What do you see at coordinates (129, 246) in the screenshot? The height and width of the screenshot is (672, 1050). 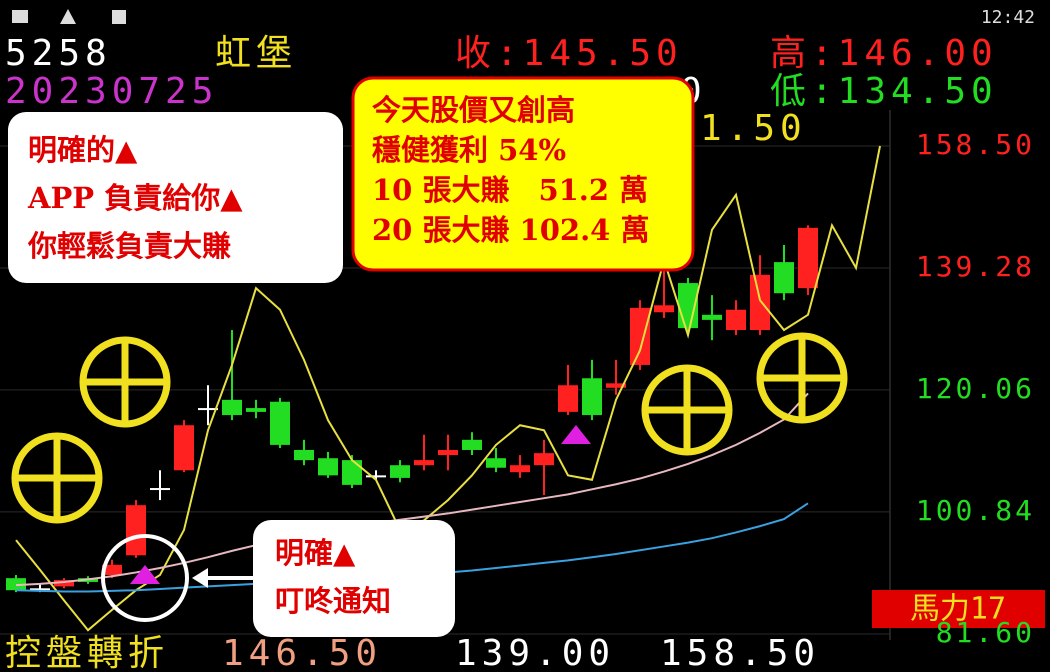 I see `note-line: 你輕鬆負責大賺` at bounding box center [129, 246].